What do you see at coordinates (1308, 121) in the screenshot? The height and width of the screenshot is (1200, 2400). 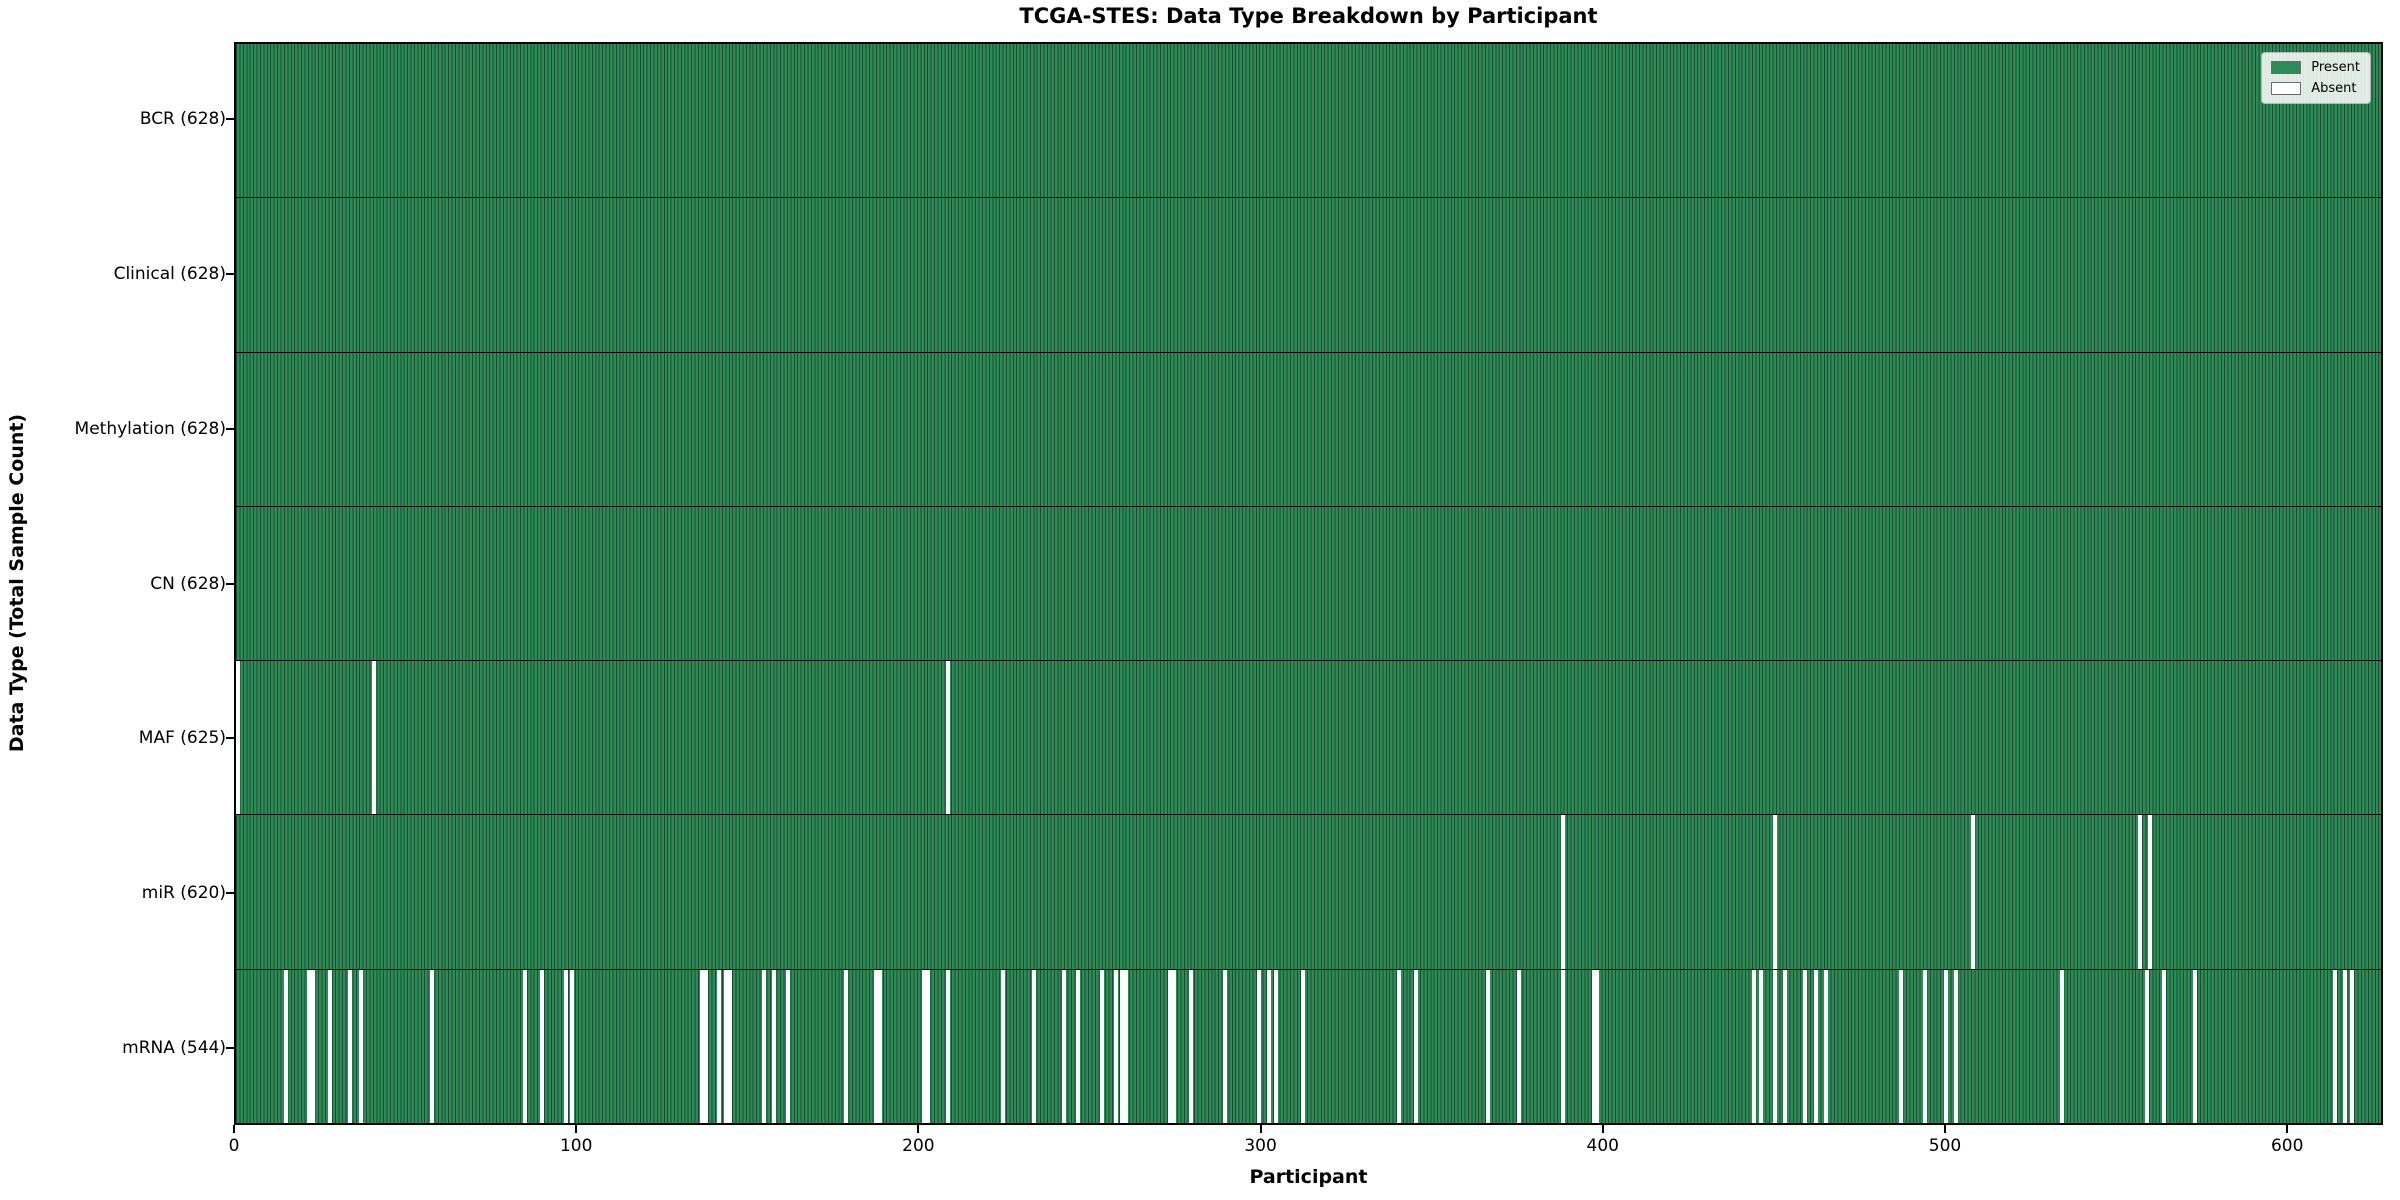 I see `row-bcr` at bounding box center [1308, 121].